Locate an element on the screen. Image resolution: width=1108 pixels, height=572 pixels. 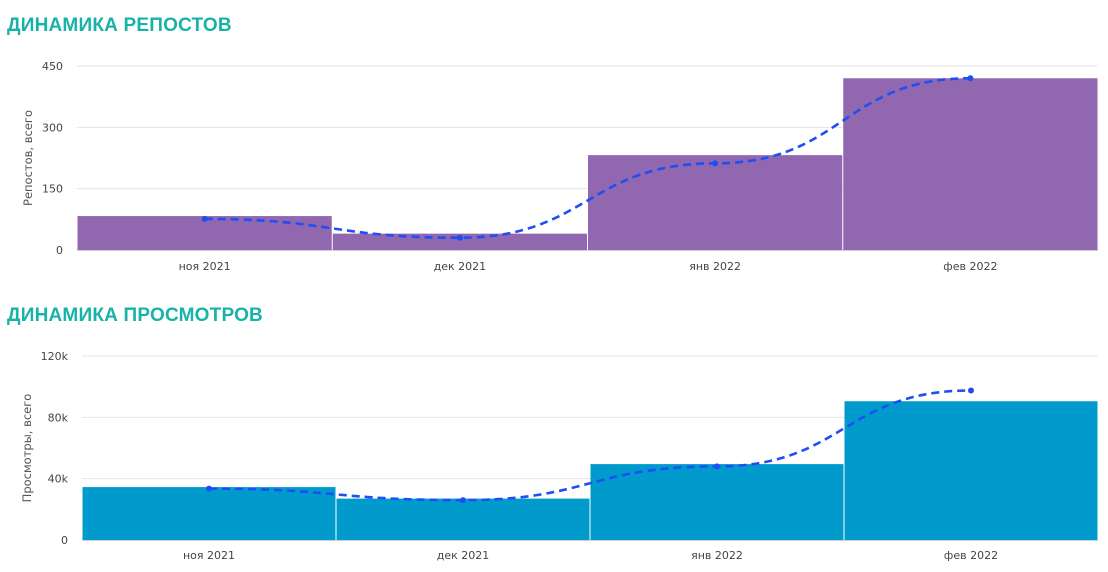
views-chart-title: ДИНАМИКА ПРОСМОТРОВ is located at coordinates (135, 315).